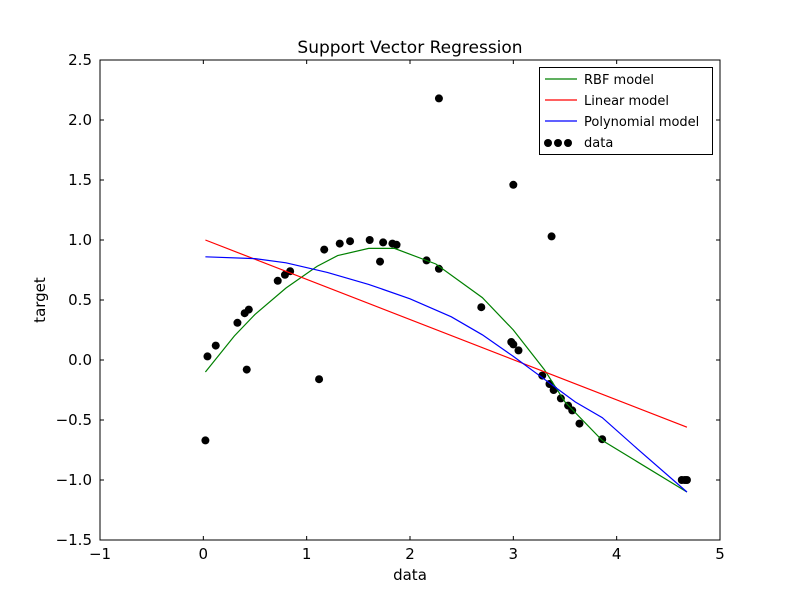 This screenshot has height=600, width=800. What do you see at coordinates (409, 48) in the screenshot?
I see `chart-title: Support Vector Regression` at bounding box center [409, 48].